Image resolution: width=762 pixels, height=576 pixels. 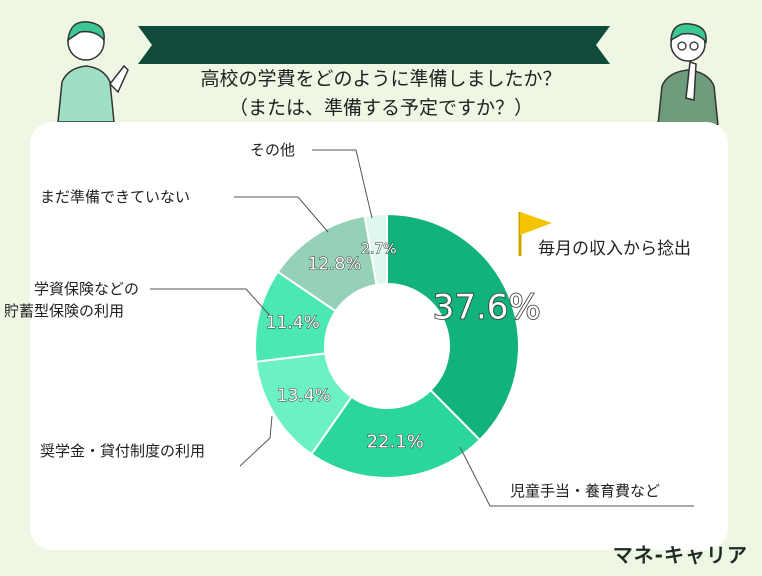 What do you see at coordinates (614, 249) in the screenshot?
I see `callout-monthly-income: 毎月の収入から捻出` at bounding box center [614, 249].